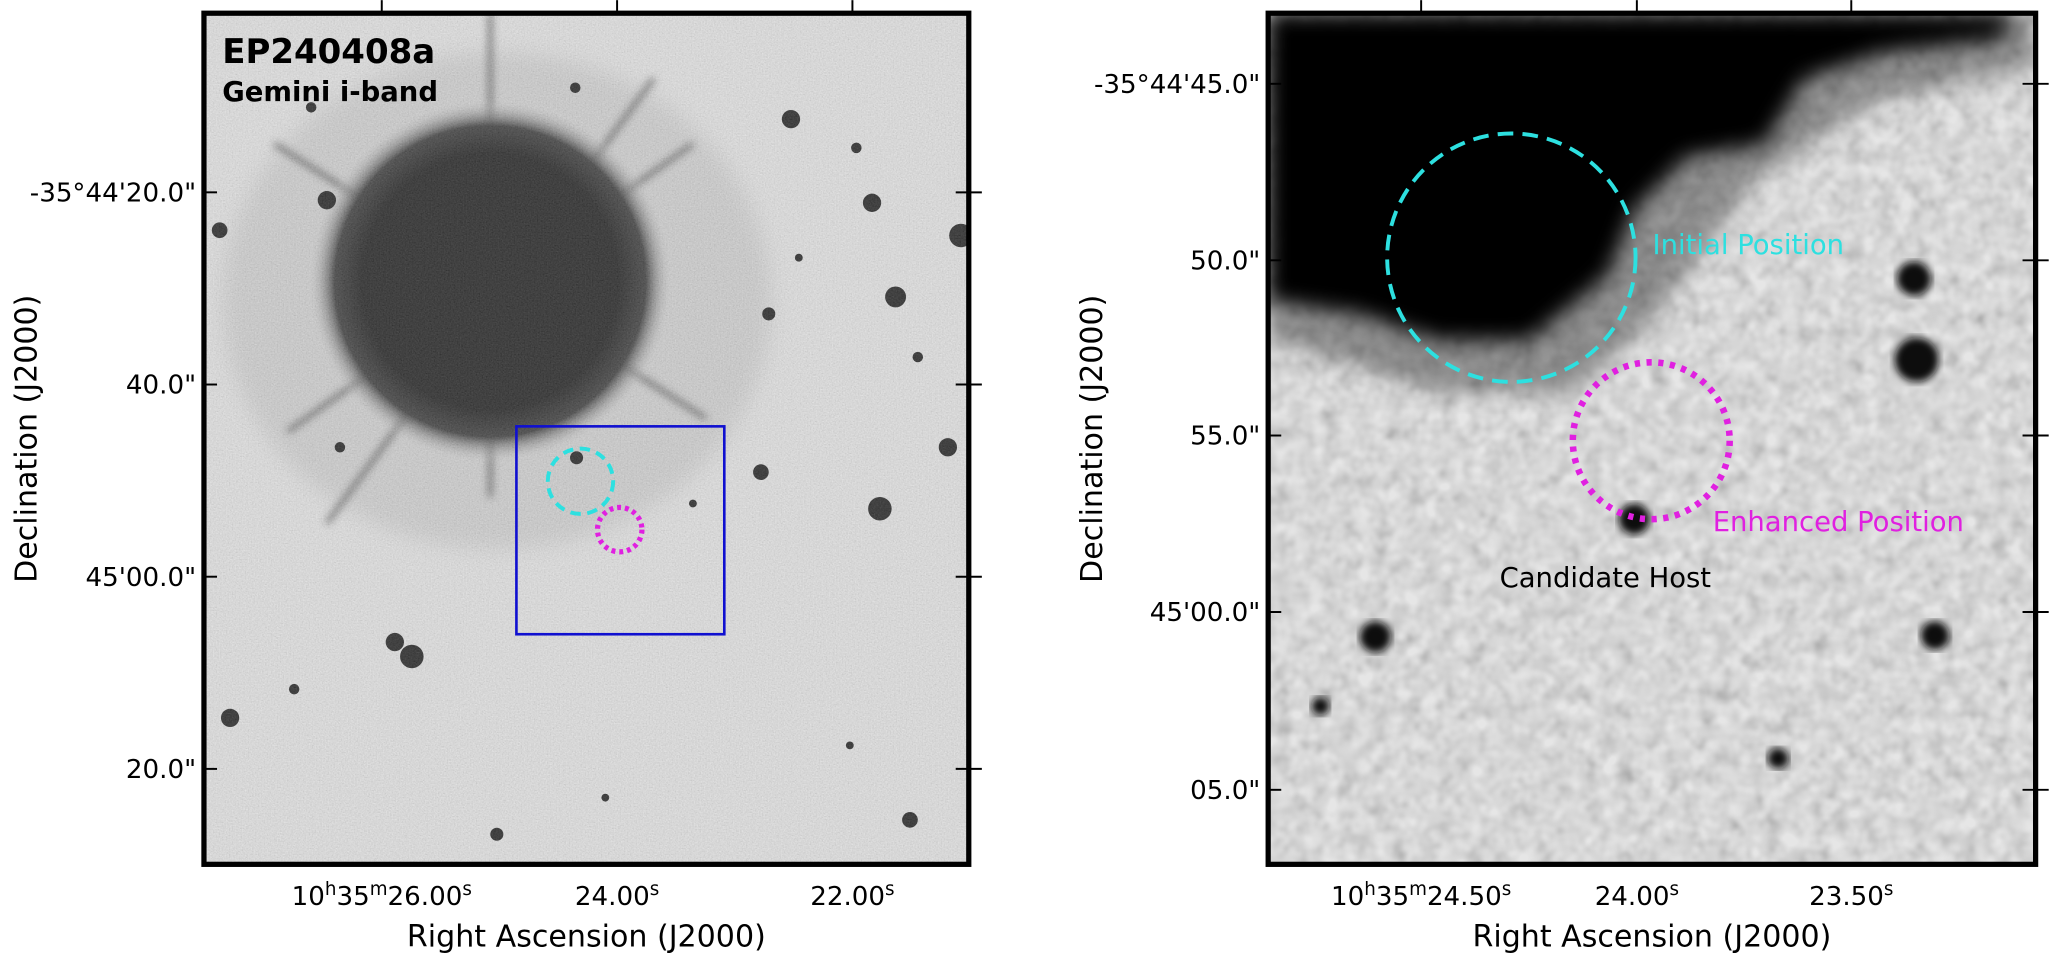 This screenshot has height=956, width=2050. What do you see at coordinates (1225, 437) in the screenshot?
I see `y-tick-label: 55.0"` at bounding box center [1225, 437].